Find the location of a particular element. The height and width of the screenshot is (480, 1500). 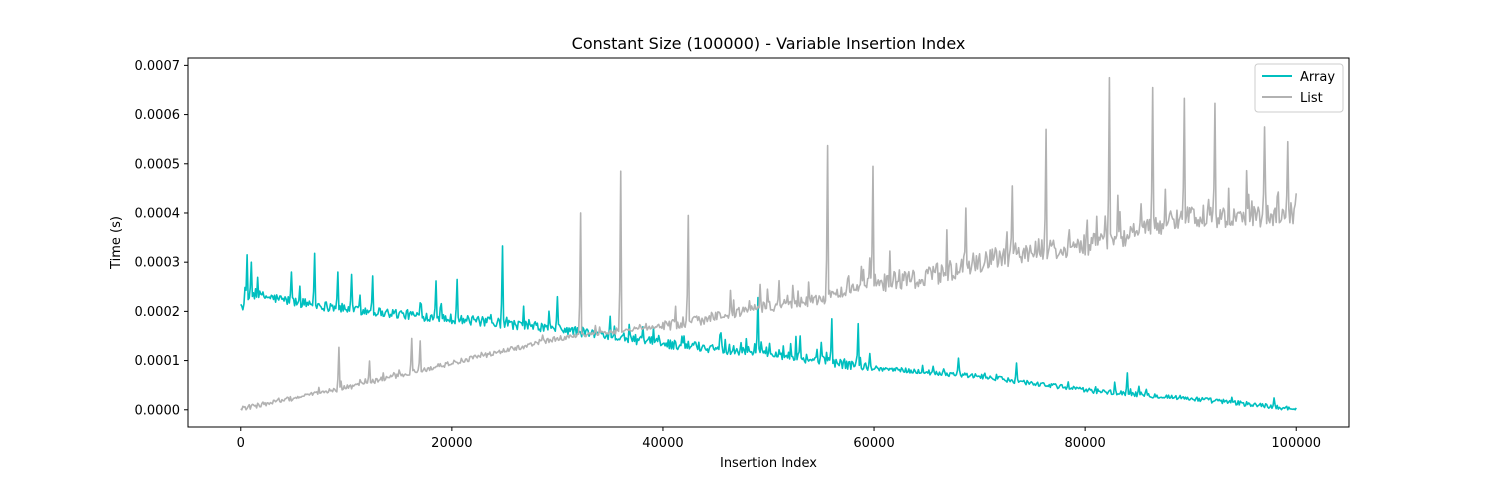

x-axis-label: Insertion Index is located at coordinates (768, 463).